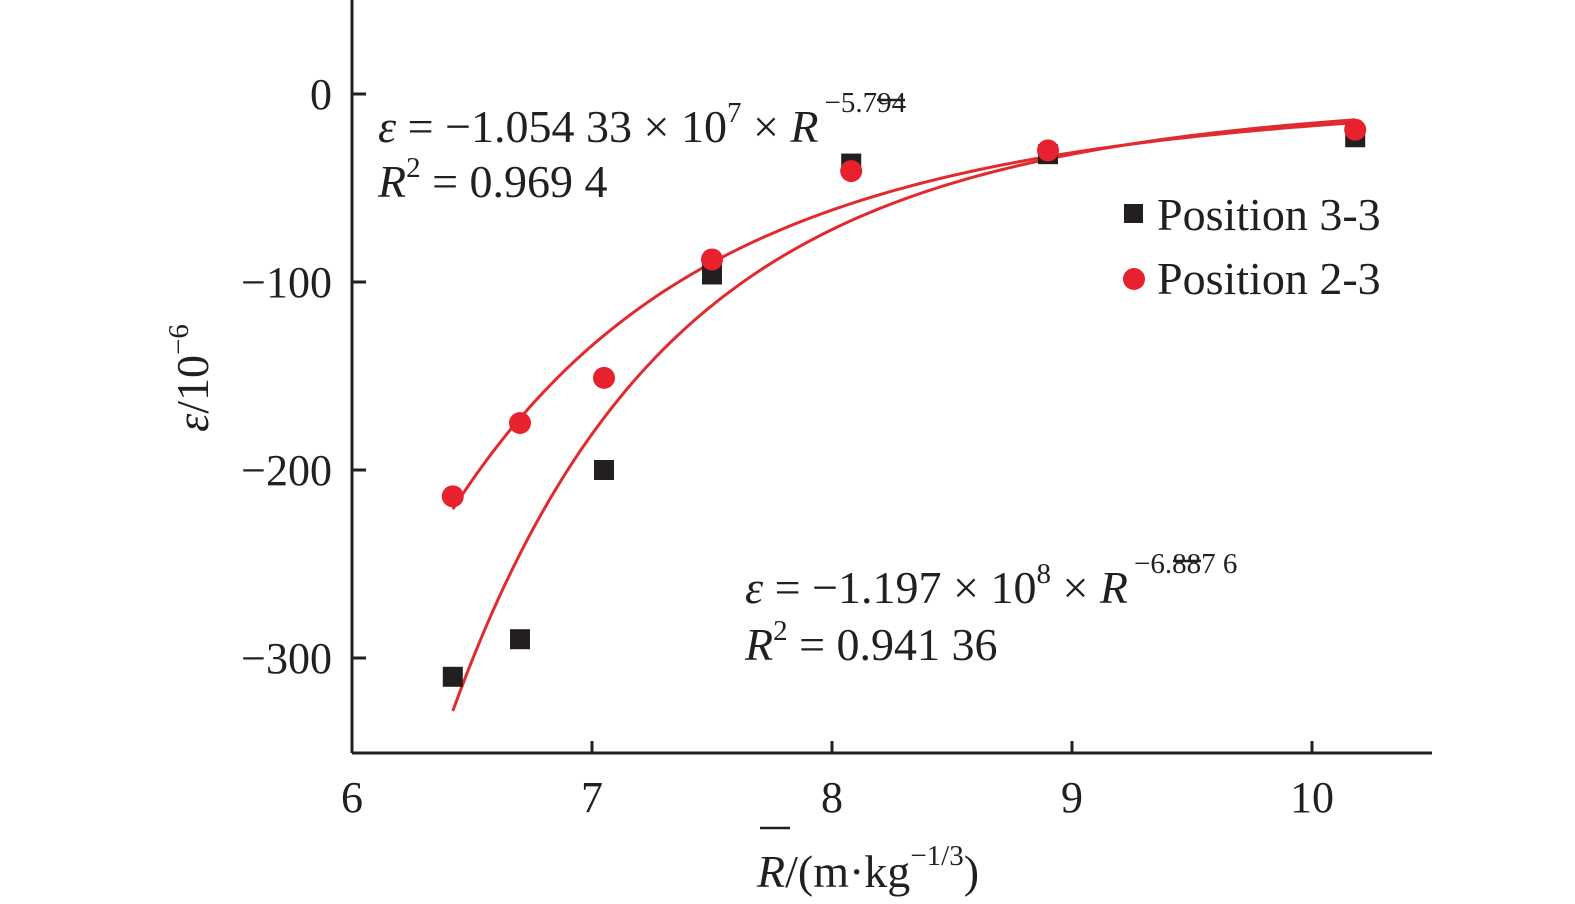 The image size is (1575, 904). I want to click on x-tick-label: 7, so click(592, 797).